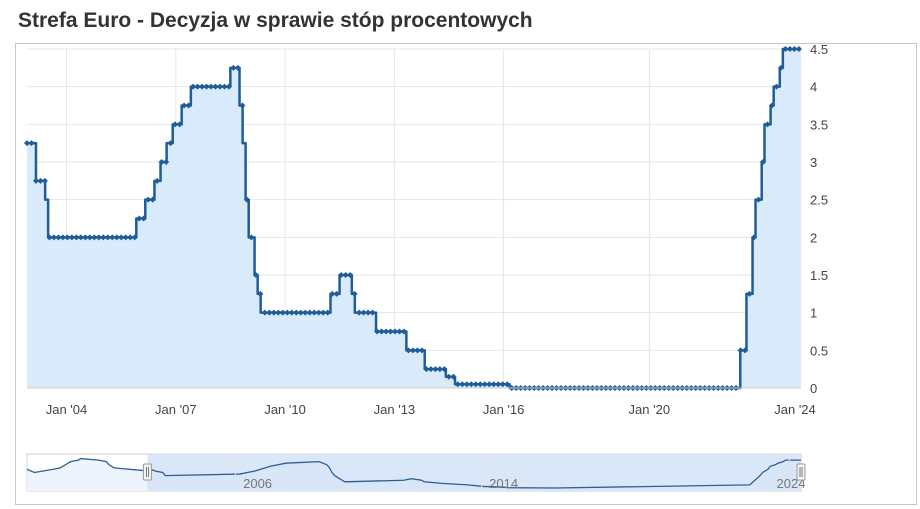 The height and width of the screenshot is (509, 920). What do you see at coordinates (504, 409) in the screenshot?
I see `x-tick-label: Jan '16` at bounding box center [504, 409].